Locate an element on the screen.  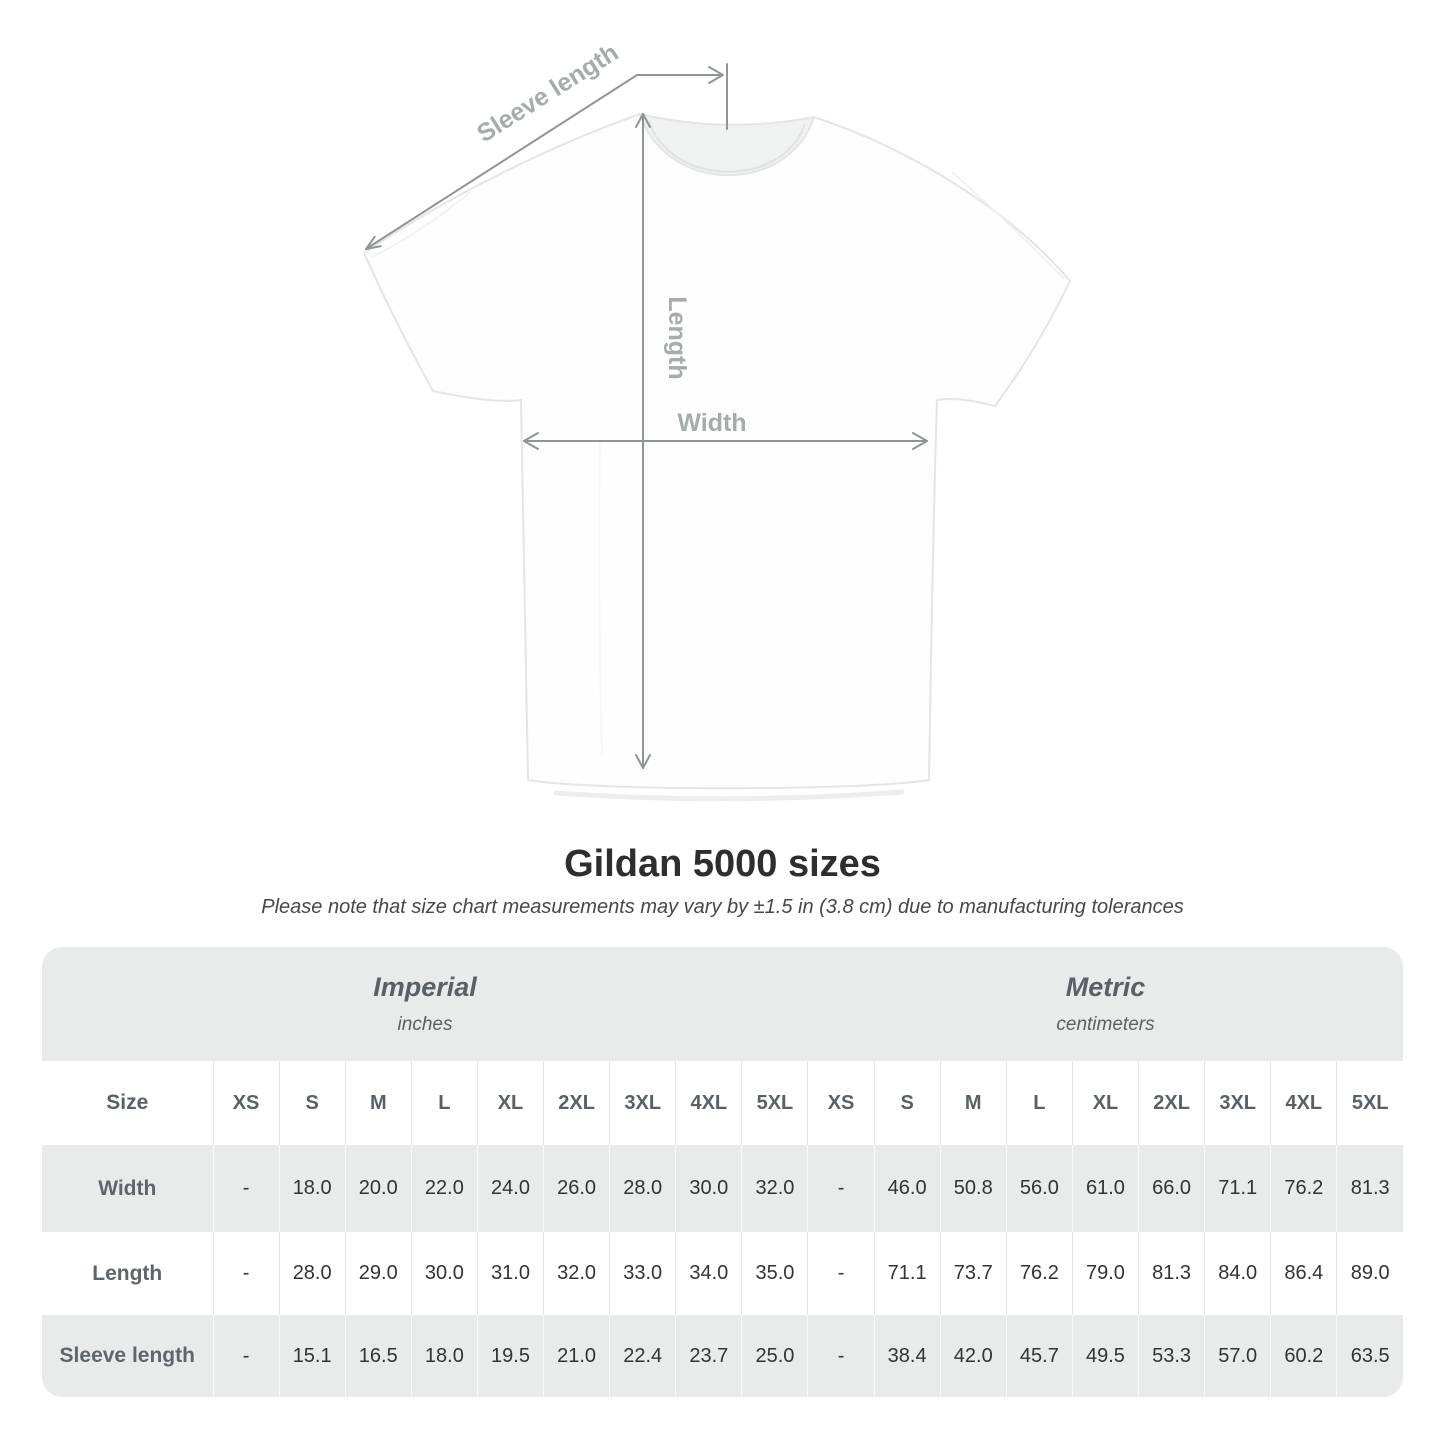
imperial-size-header: S is located at coordinates (312, 1103).